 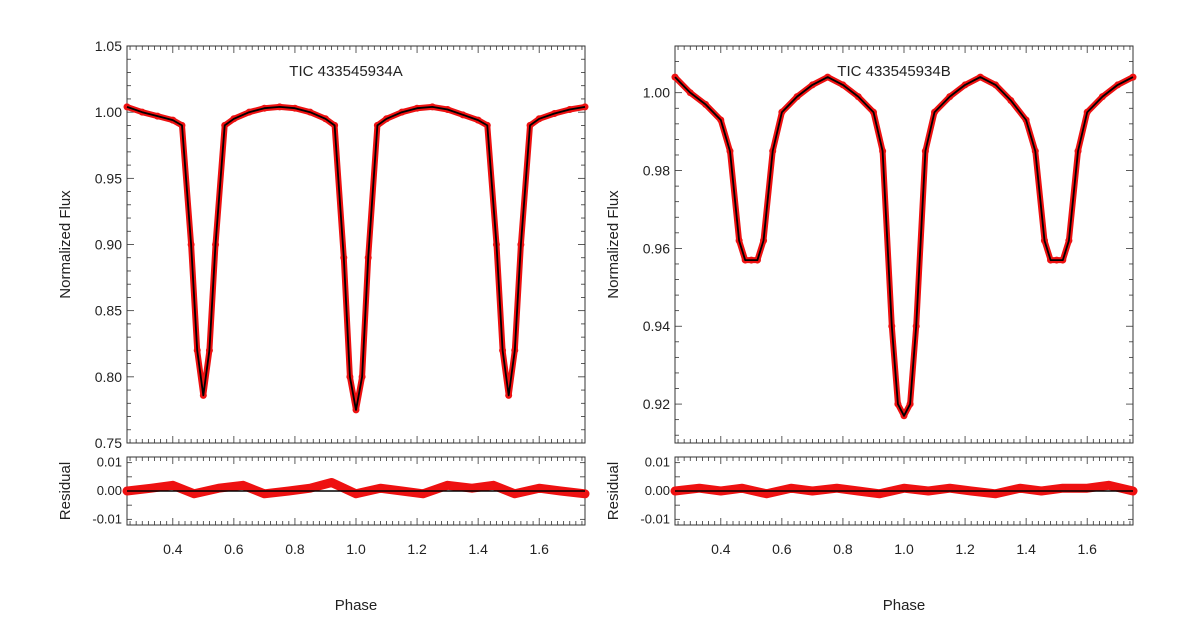 I want to click on y-tick-label: 0.94, so click(x=656, y=326).